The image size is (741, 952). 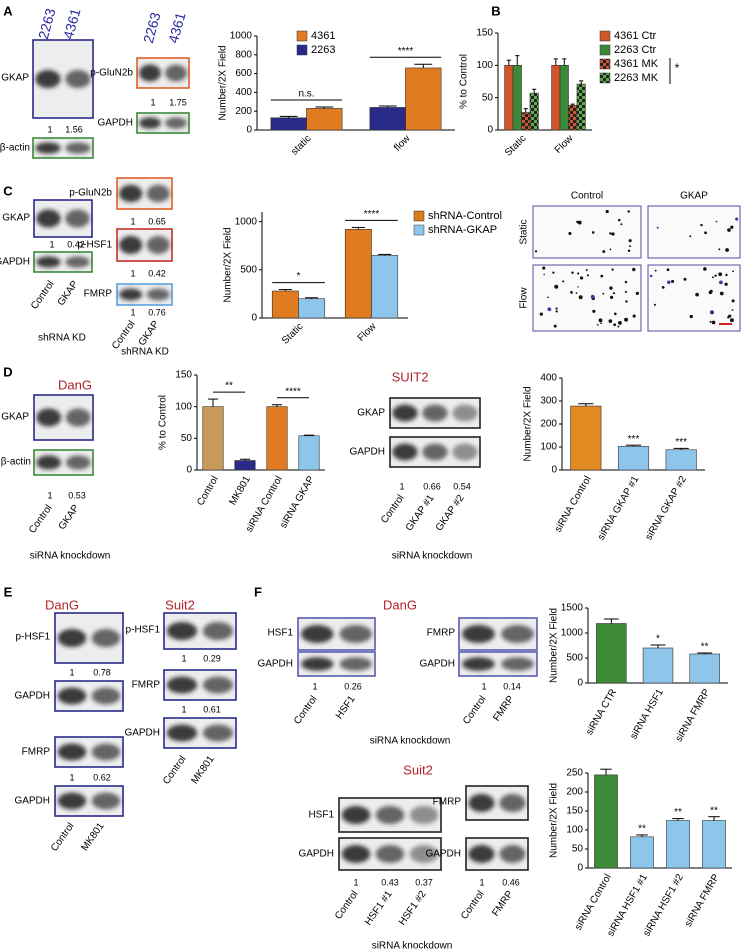 What do you see at coordinates (62, 338) in the screenshot?
I see `caption: shRNA KD` at bounding box center [62, 338].